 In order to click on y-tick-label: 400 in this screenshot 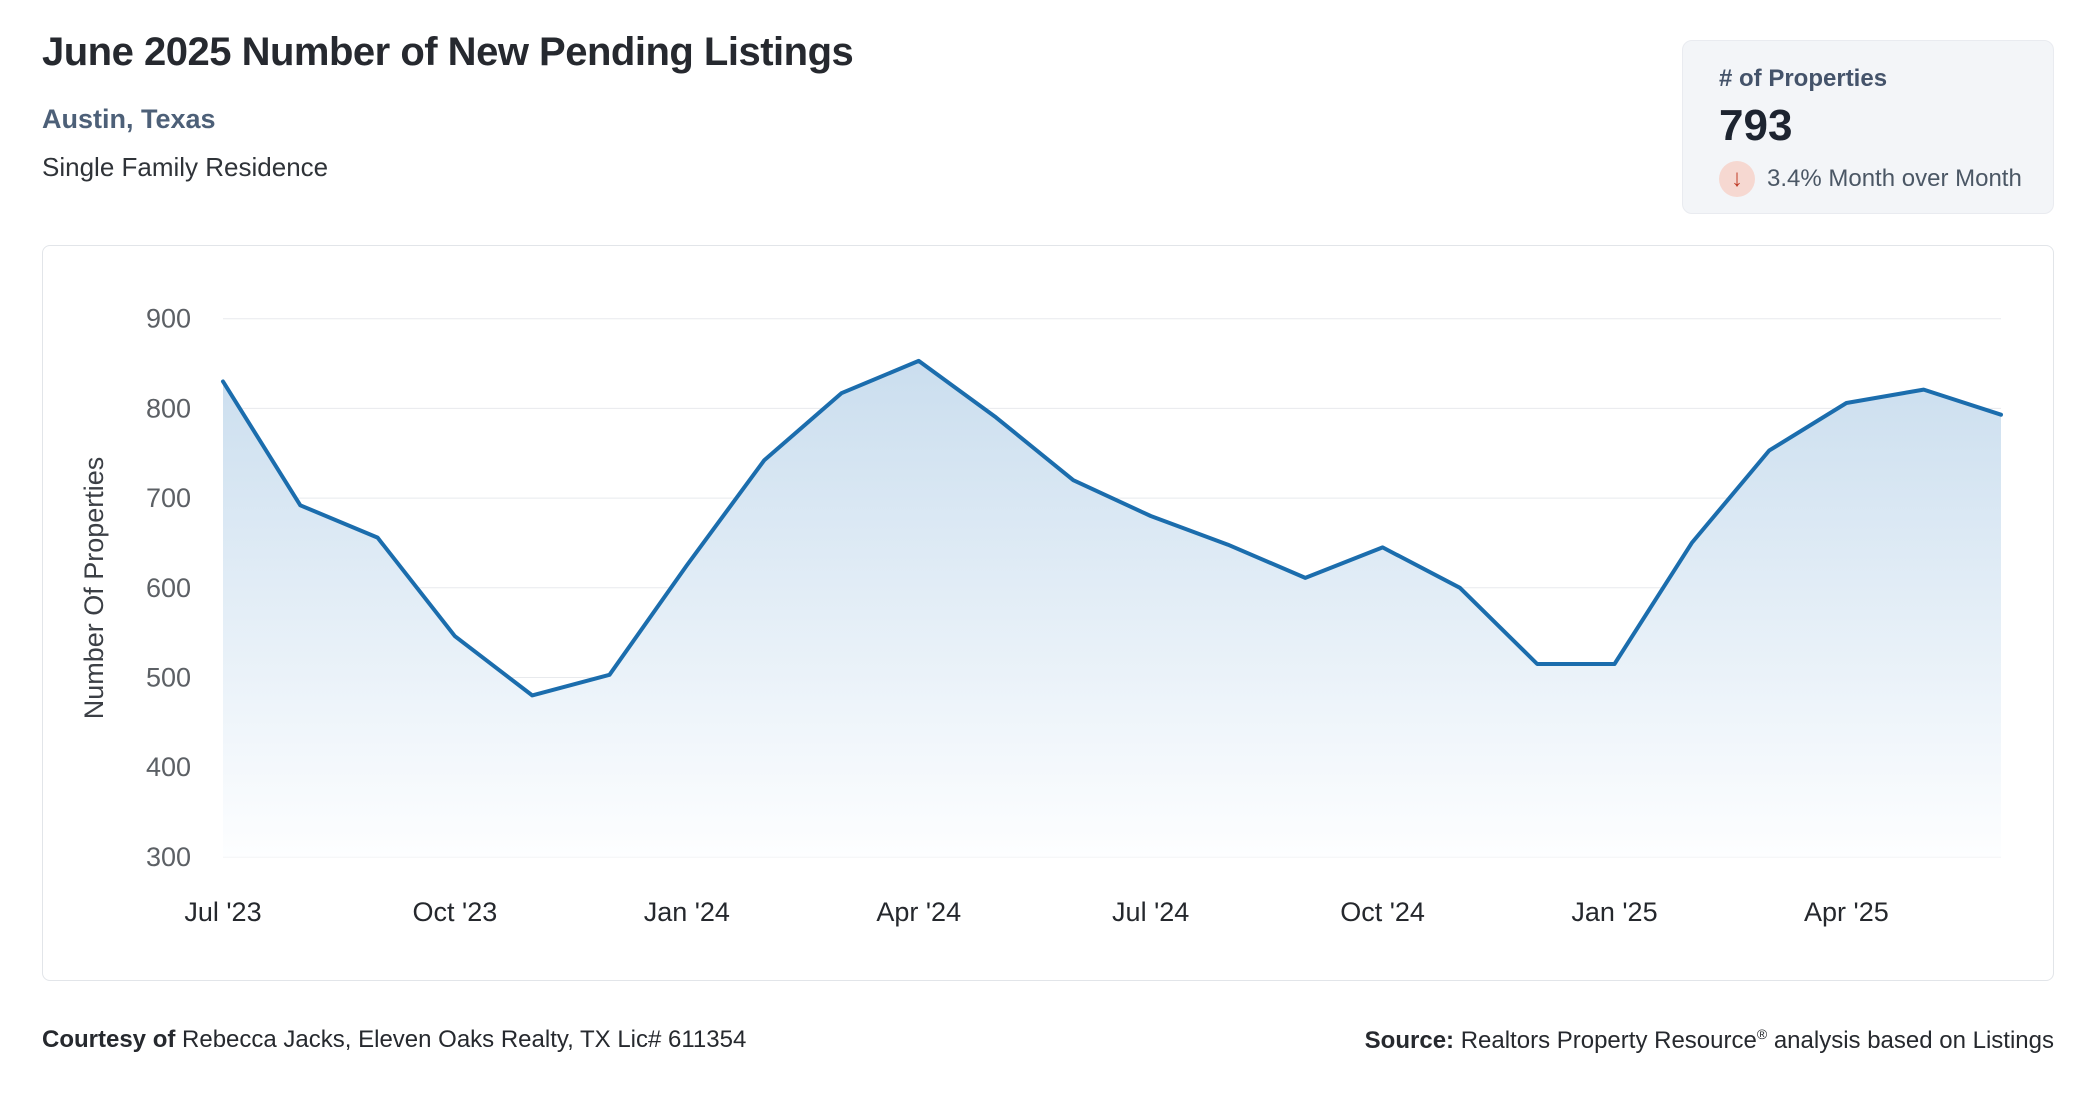, I will do `click(168, 767)`.